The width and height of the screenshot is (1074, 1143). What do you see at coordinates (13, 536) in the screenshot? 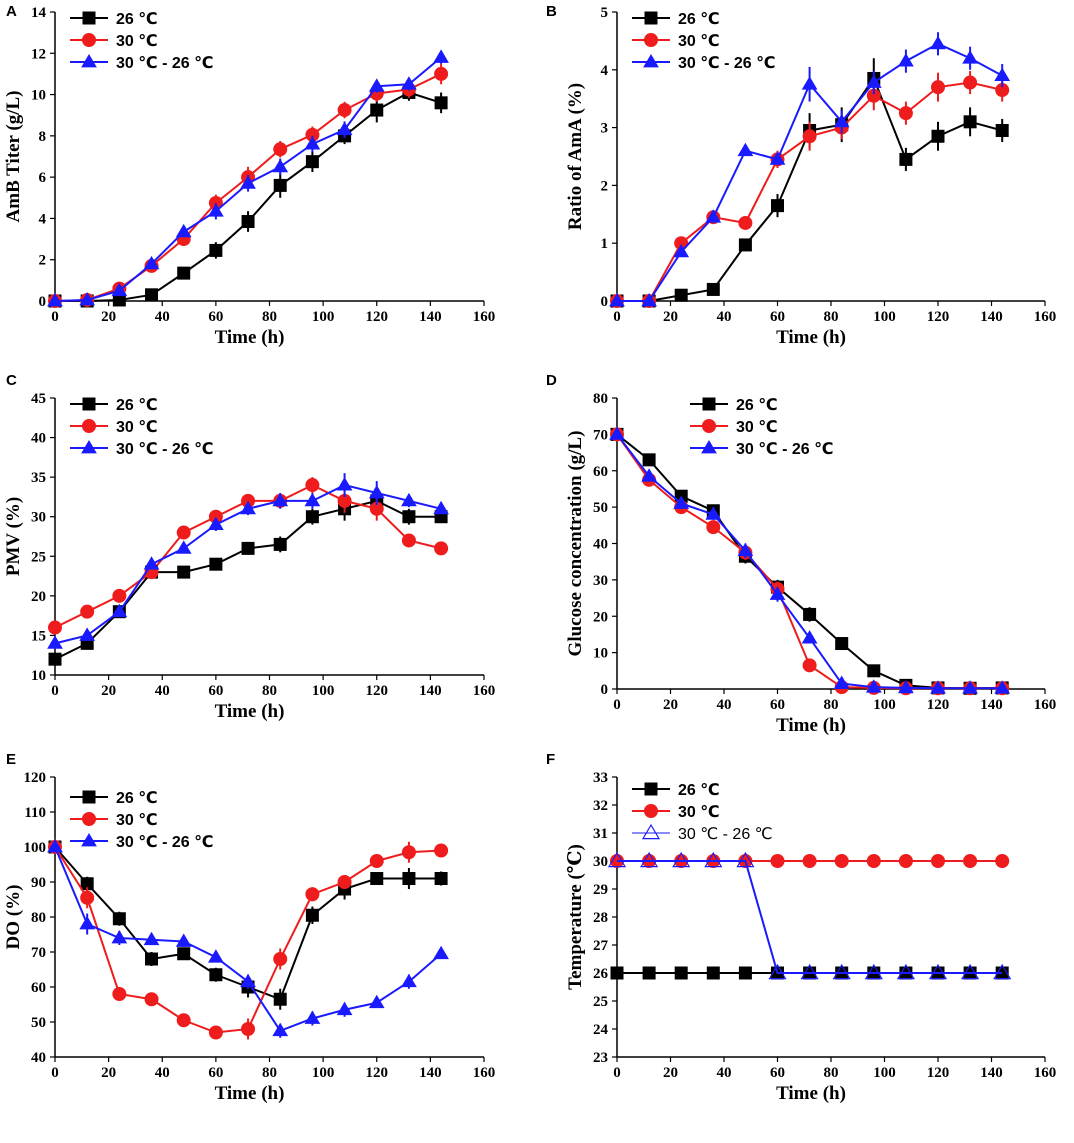
I see `y-axis-label: PMV (%)` at bounding box center [13, 536].